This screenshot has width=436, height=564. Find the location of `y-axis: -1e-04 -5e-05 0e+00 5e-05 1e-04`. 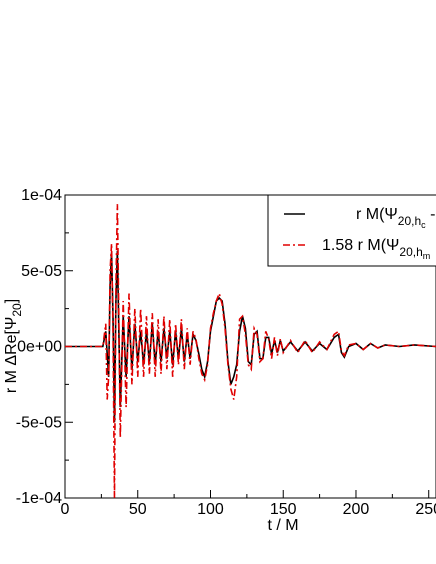

y-axis: -1e-04 -5e-05 0e+00 5e-05 1e-04 is located at coordinates (44, 347).